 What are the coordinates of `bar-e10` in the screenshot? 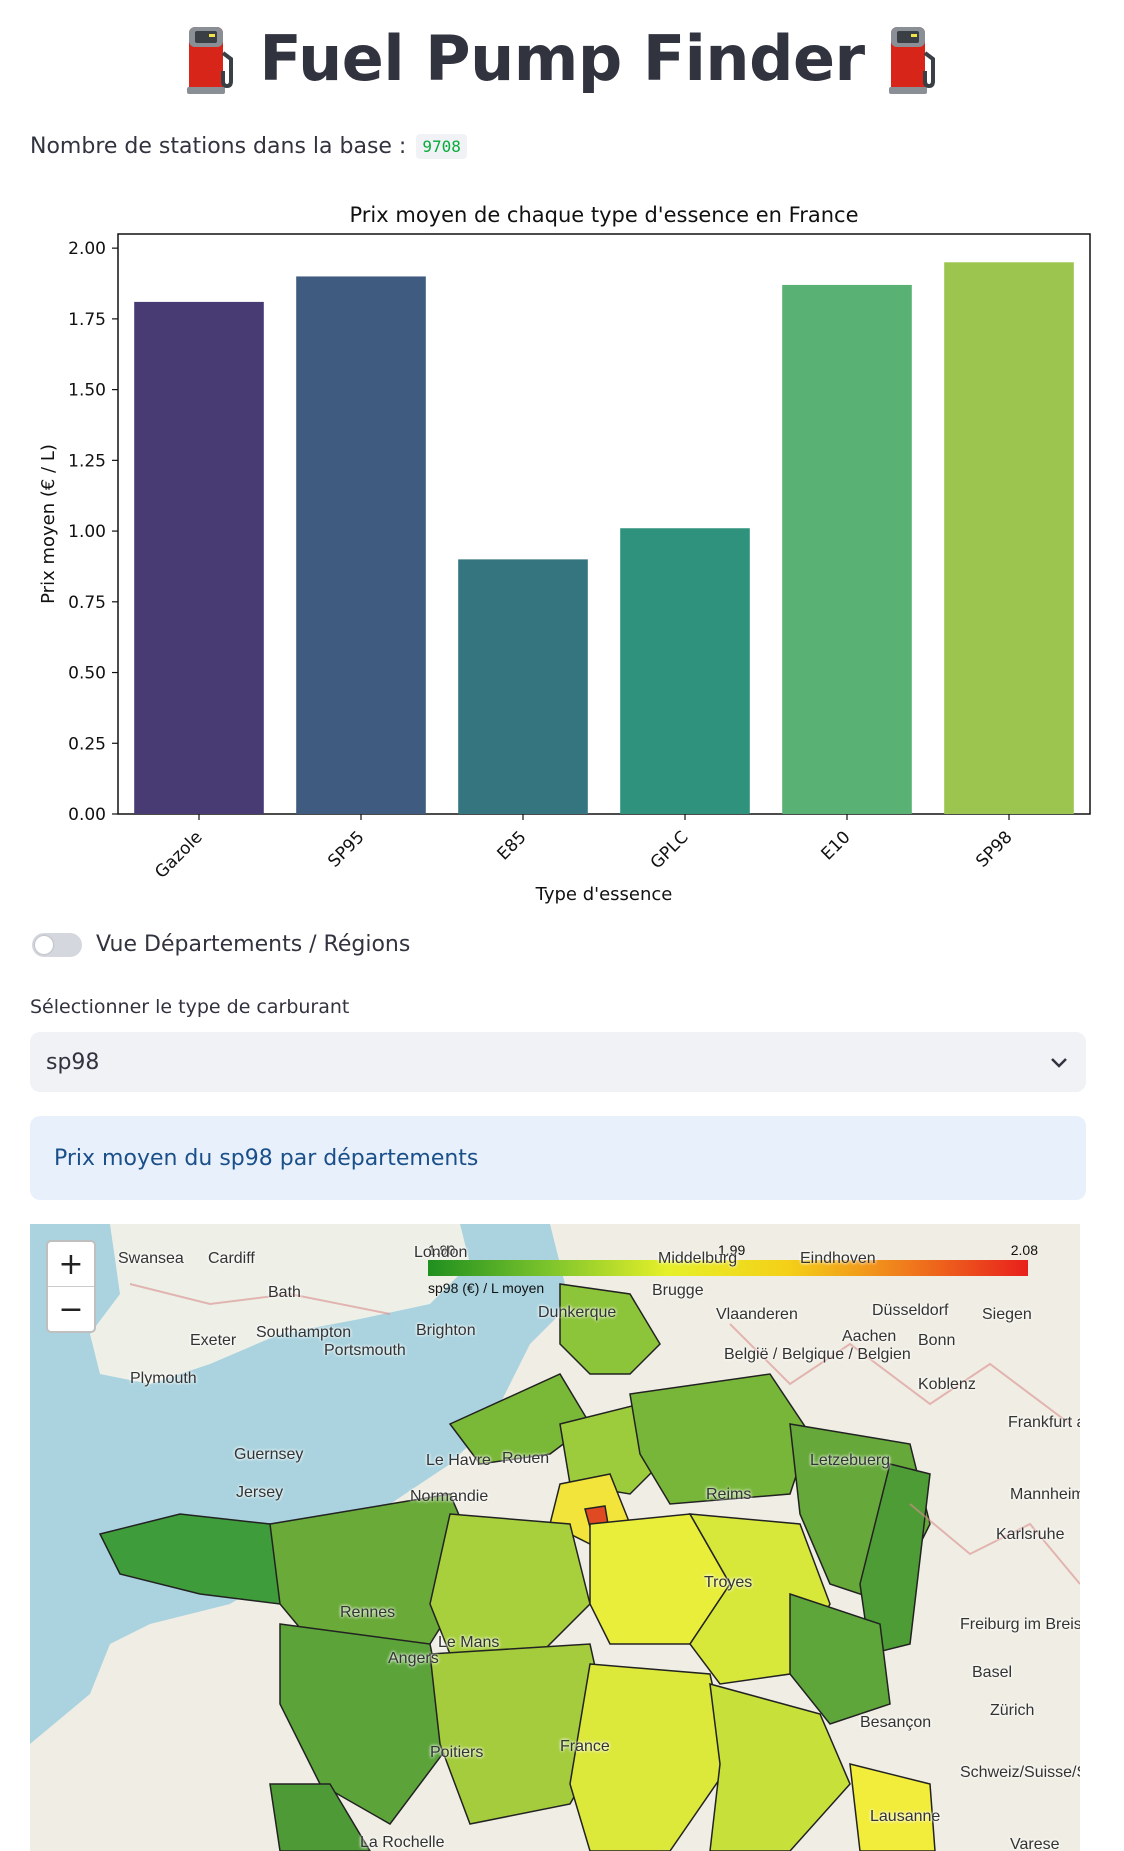 It's located at (847, 549).